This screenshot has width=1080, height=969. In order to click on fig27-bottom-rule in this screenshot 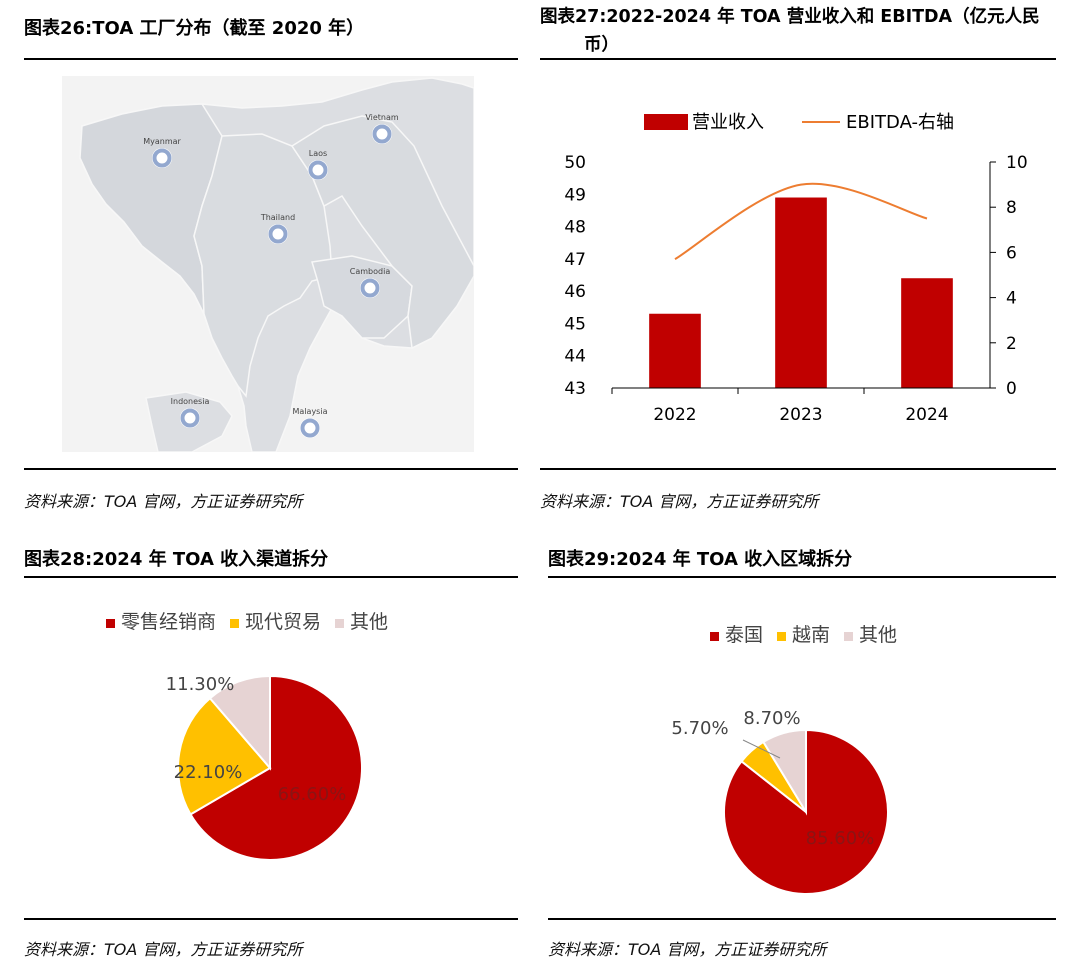, I will do `click(798, 469)`.